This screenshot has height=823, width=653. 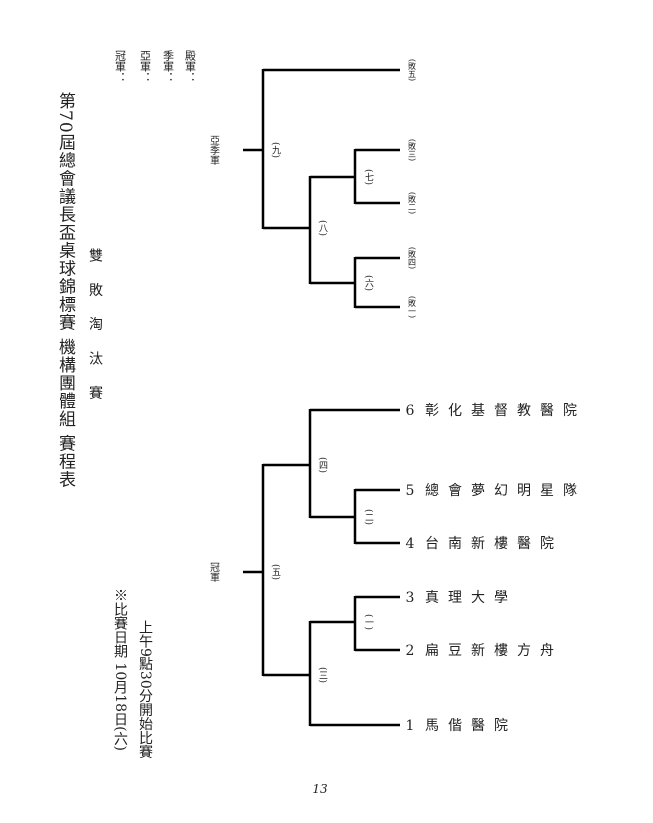 I want to click on team-name: 彰化基督教醫院, so click(x=505, y=410).